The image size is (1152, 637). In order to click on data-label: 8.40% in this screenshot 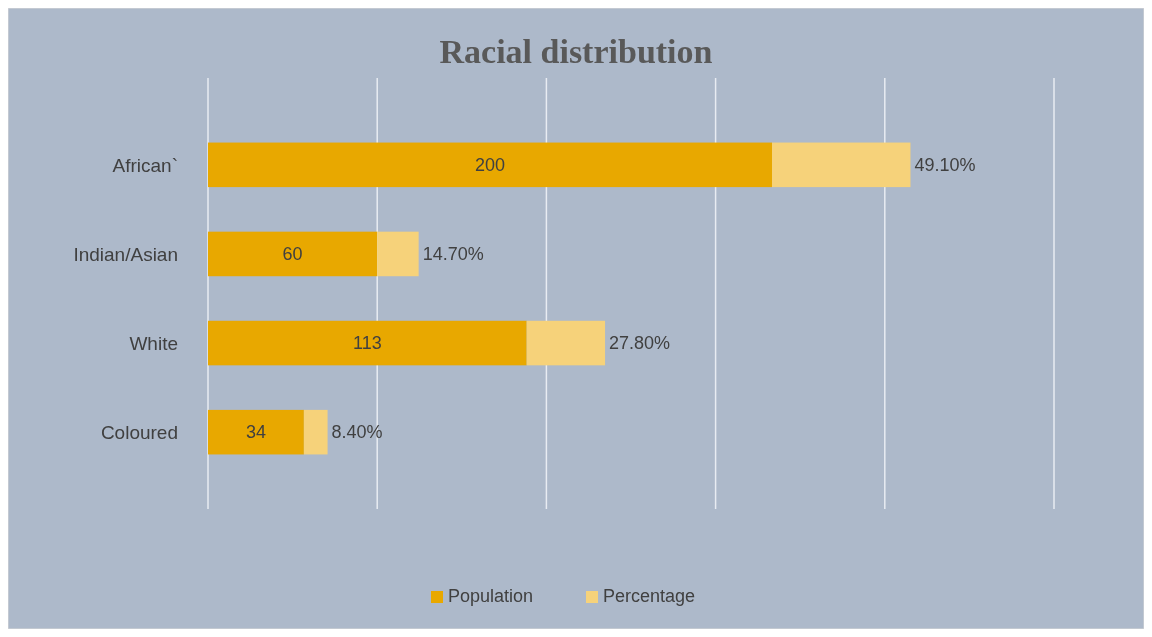, I will do `click(357, 432)`.